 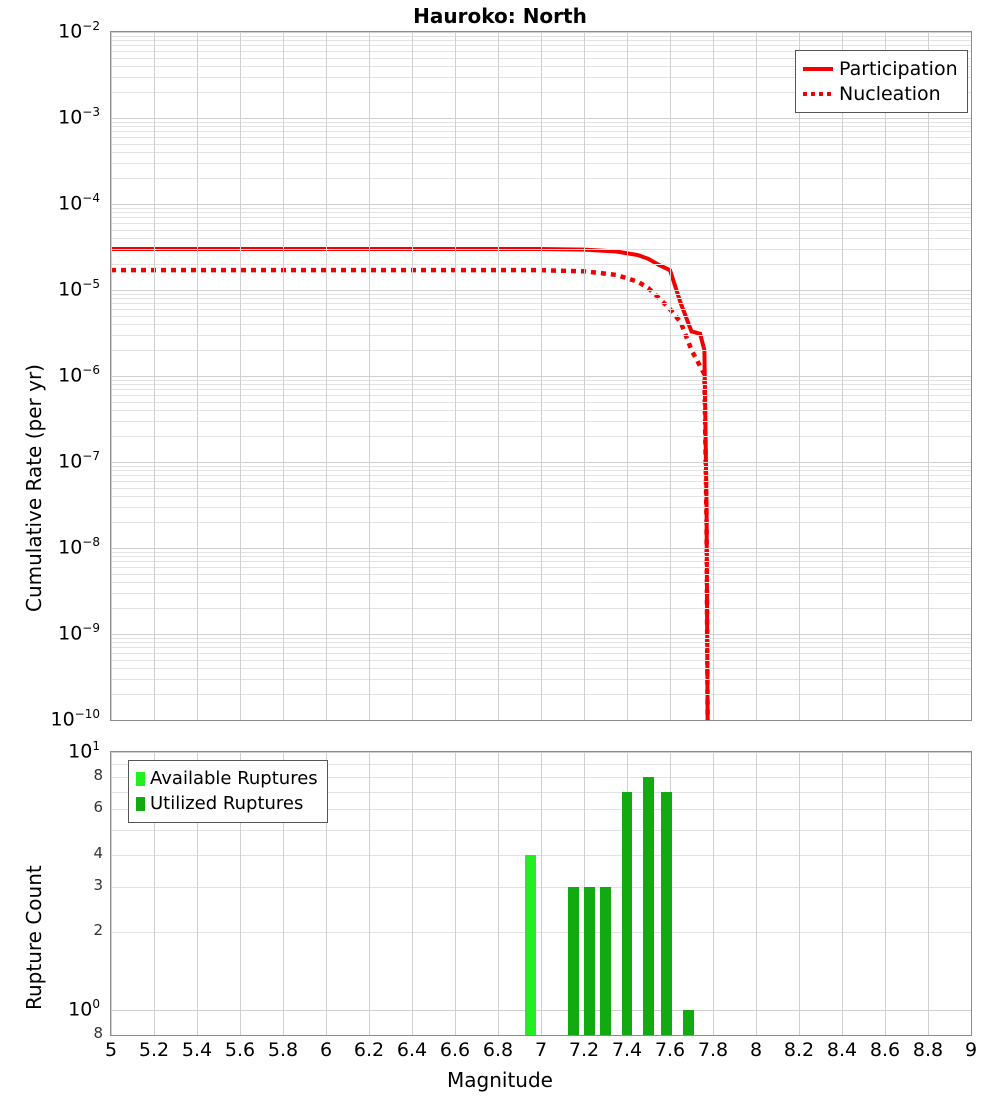 What do you see at coordinates (713, 1050) in the screenshot?
I see `x-tick-label: 7.8` at bounding box center [713, 1050].